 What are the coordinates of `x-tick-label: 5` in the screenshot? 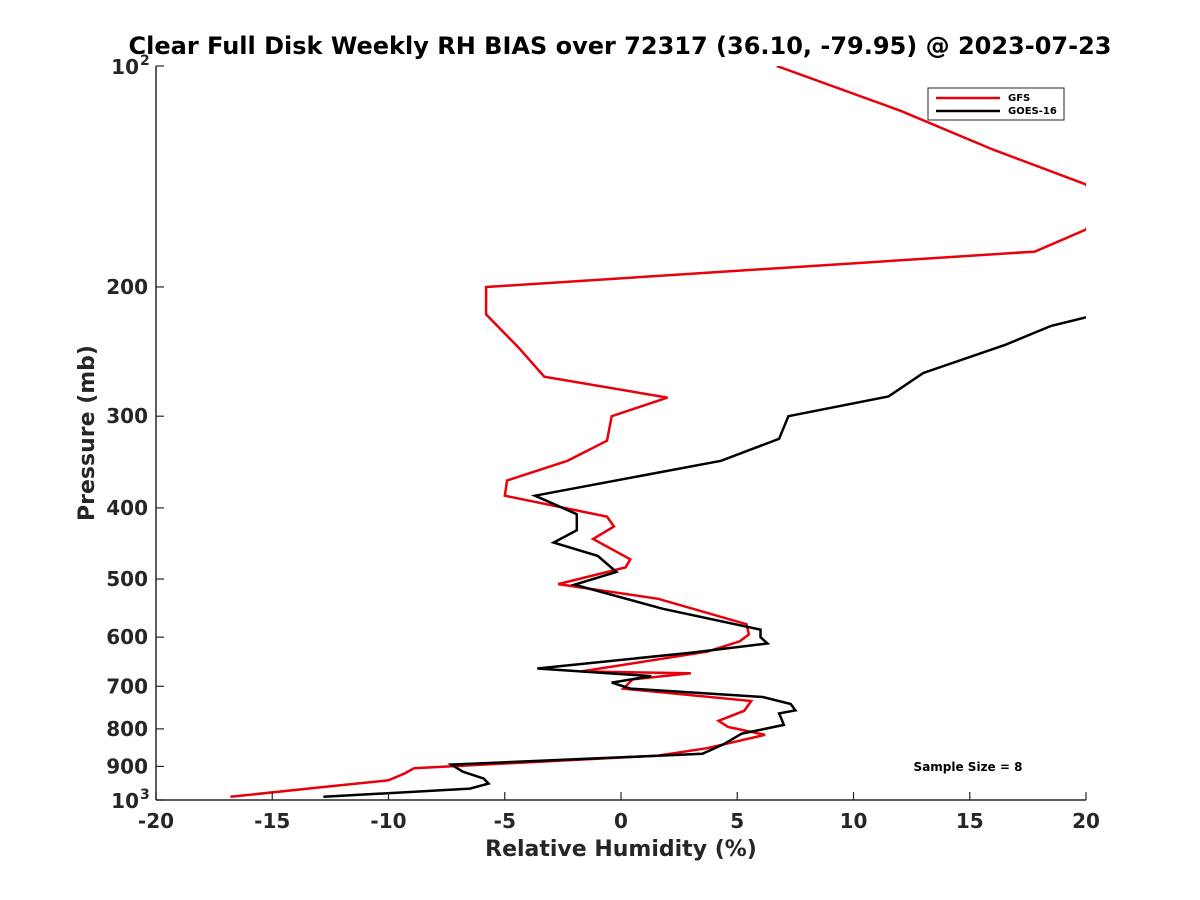 It's located at (737, 821).